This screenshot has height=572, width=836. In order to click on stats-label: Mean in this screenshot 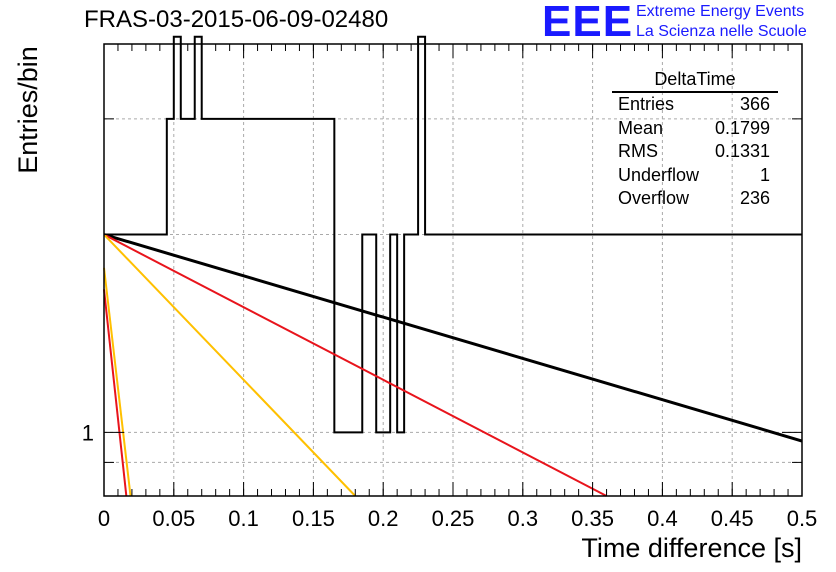, I will do `click(641, 127)`.